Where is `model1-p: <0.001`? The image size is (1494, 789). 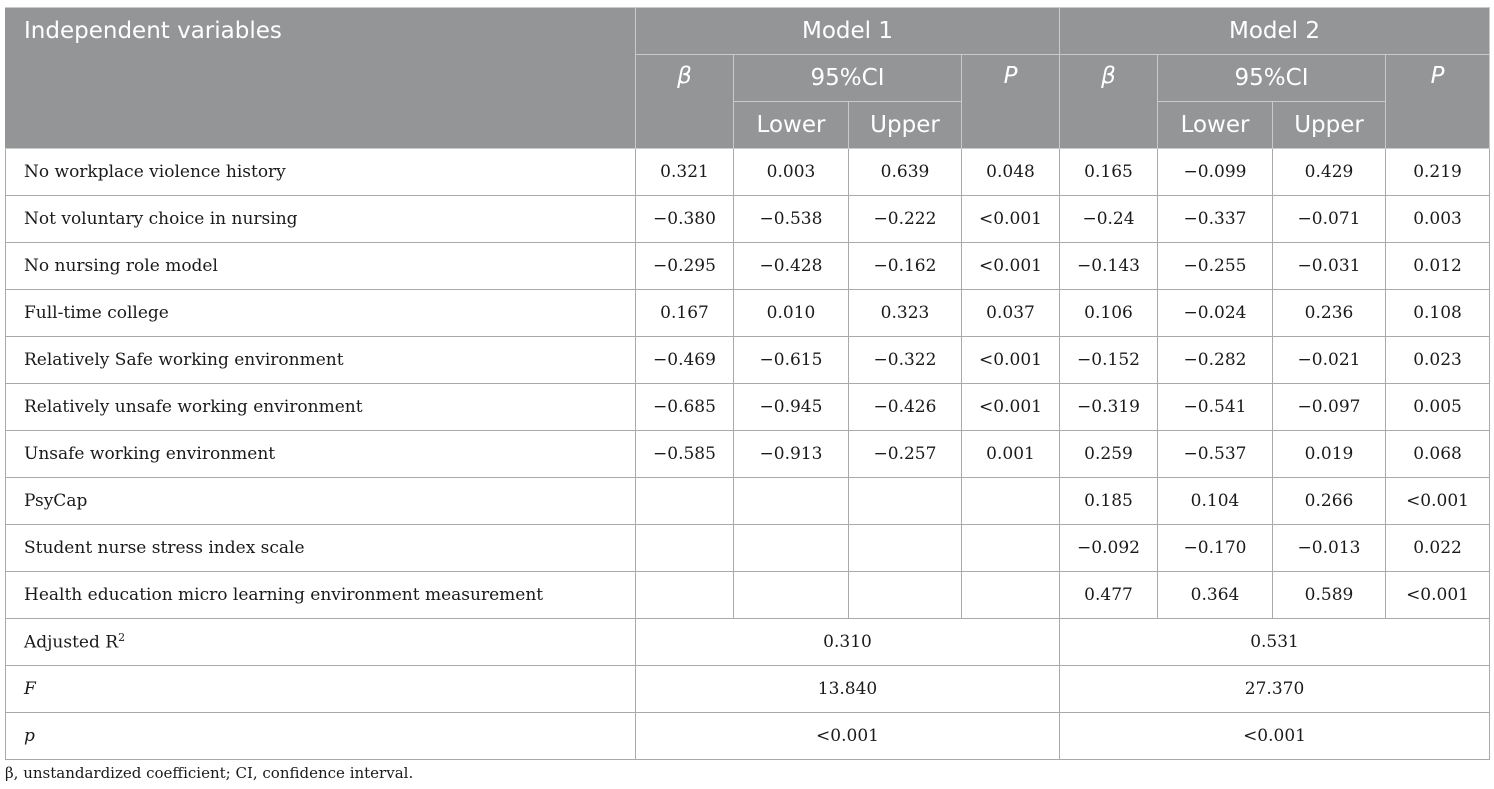 model1-p: <0.001 is located at coordinates (847, 736).